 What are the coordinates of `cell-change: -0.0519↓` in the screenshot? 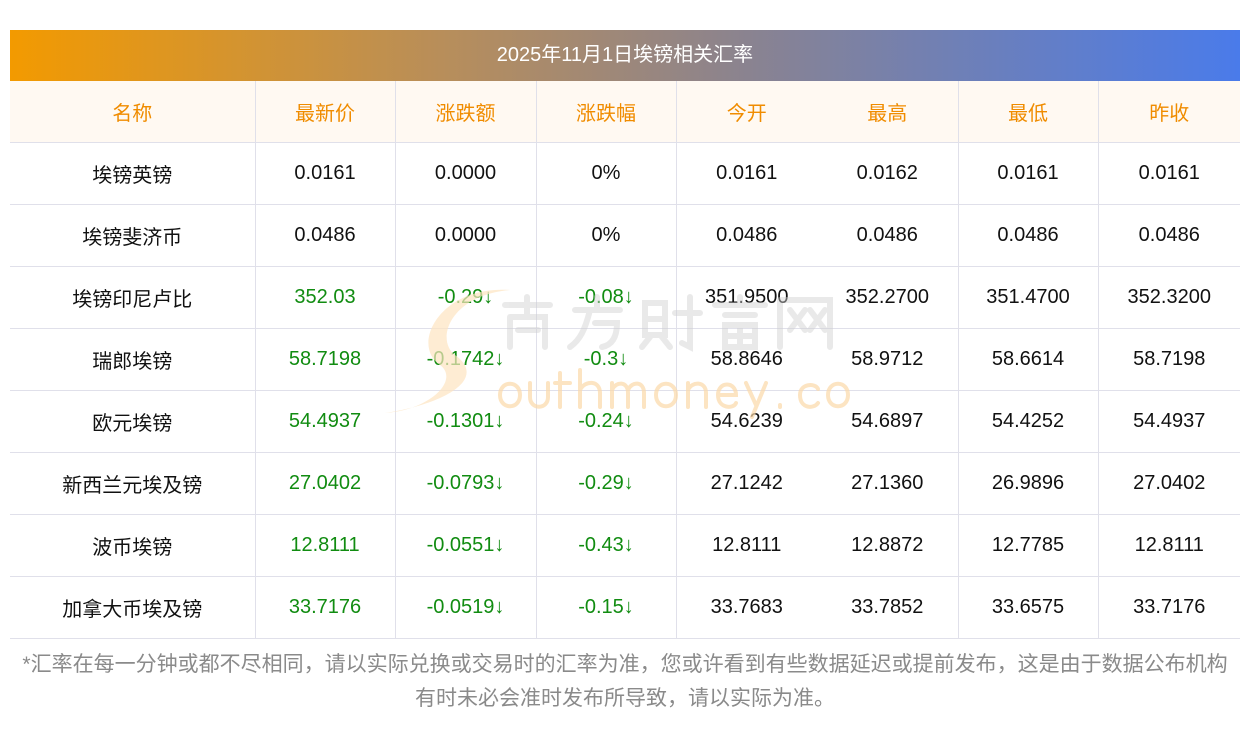 It's located at (465, 607).